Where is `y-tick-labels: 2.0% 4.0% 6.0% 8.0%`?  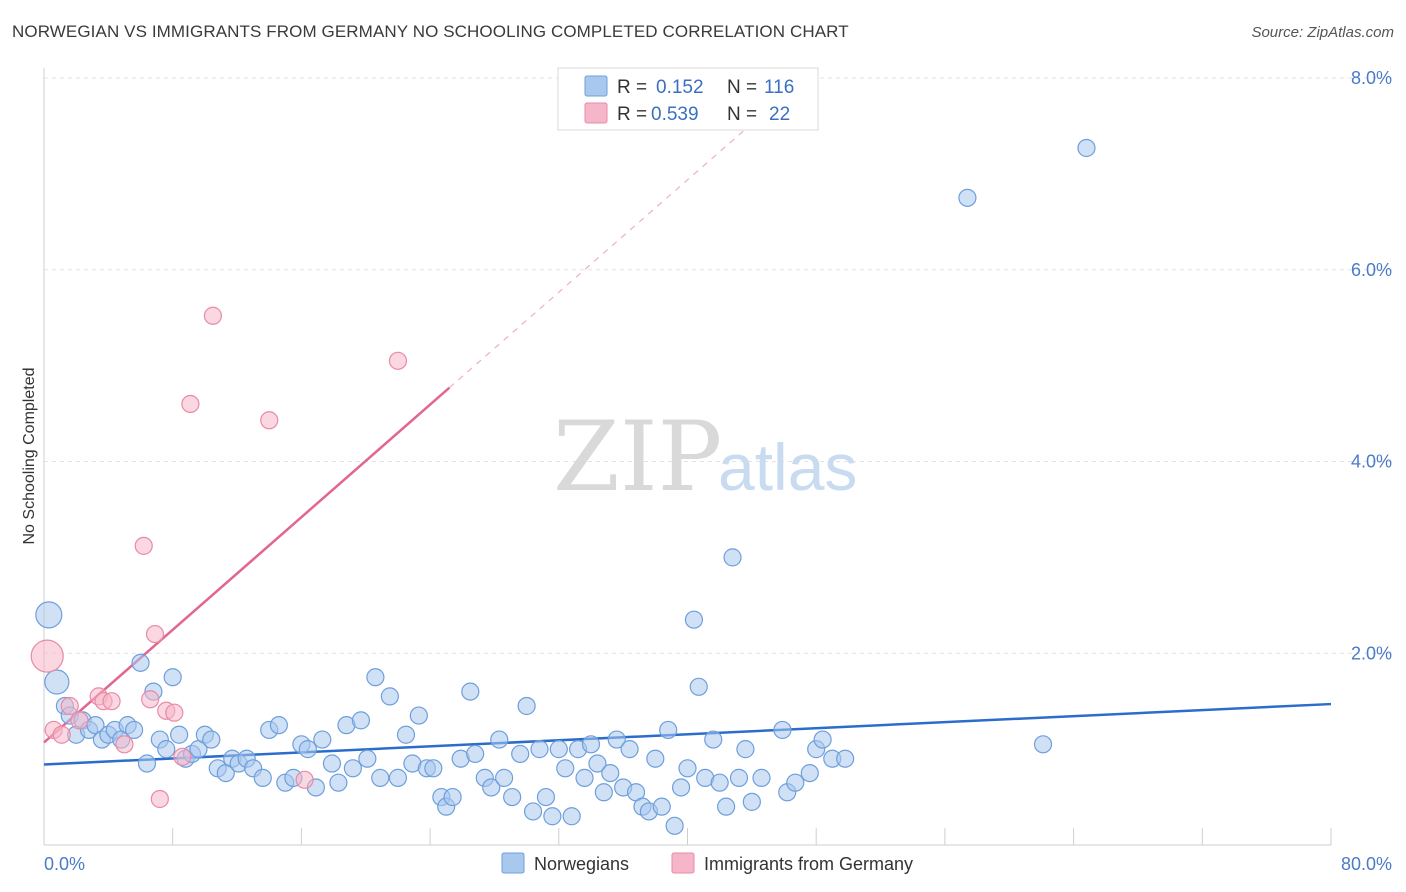 y-tick-labels: 2.0% 4.0% 6.0% 8.0% is located at coordinates (1371, 365).